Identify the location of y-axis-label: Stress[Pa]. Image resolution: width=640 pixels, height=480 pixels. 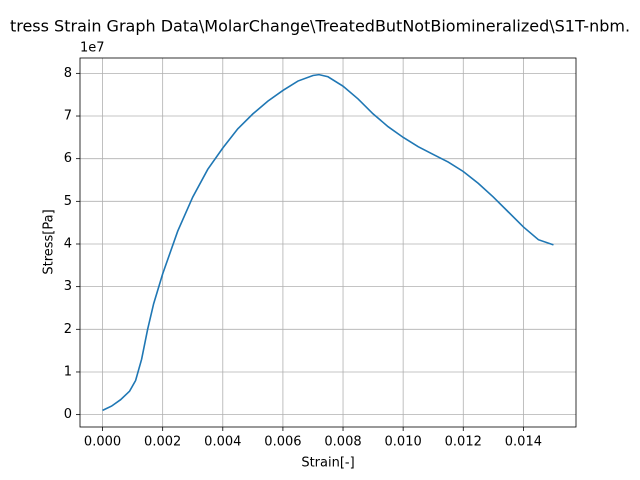
(49, 241).